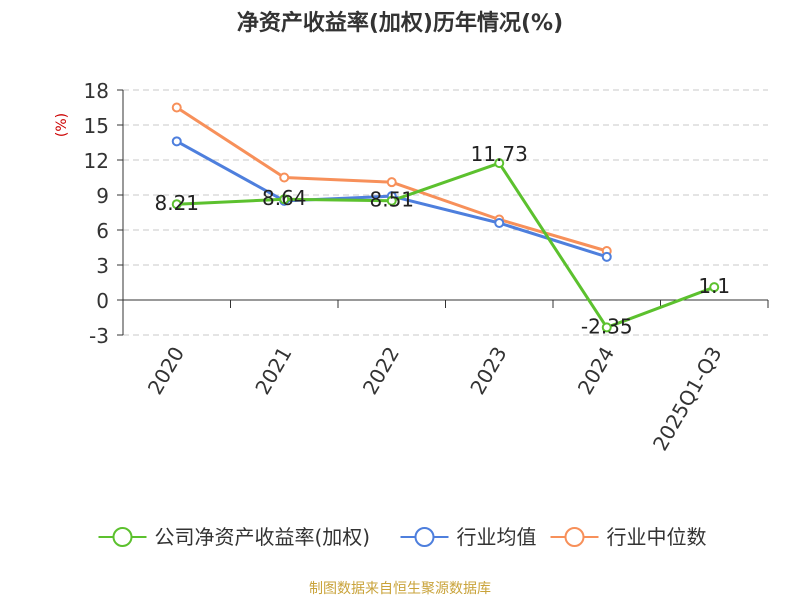 This screenshot has width=800, height=600. What do you see at coordinates (96, 91) in the screenshot?
I see `y-tick-label-0: 18` at bounding box center [96, 91].